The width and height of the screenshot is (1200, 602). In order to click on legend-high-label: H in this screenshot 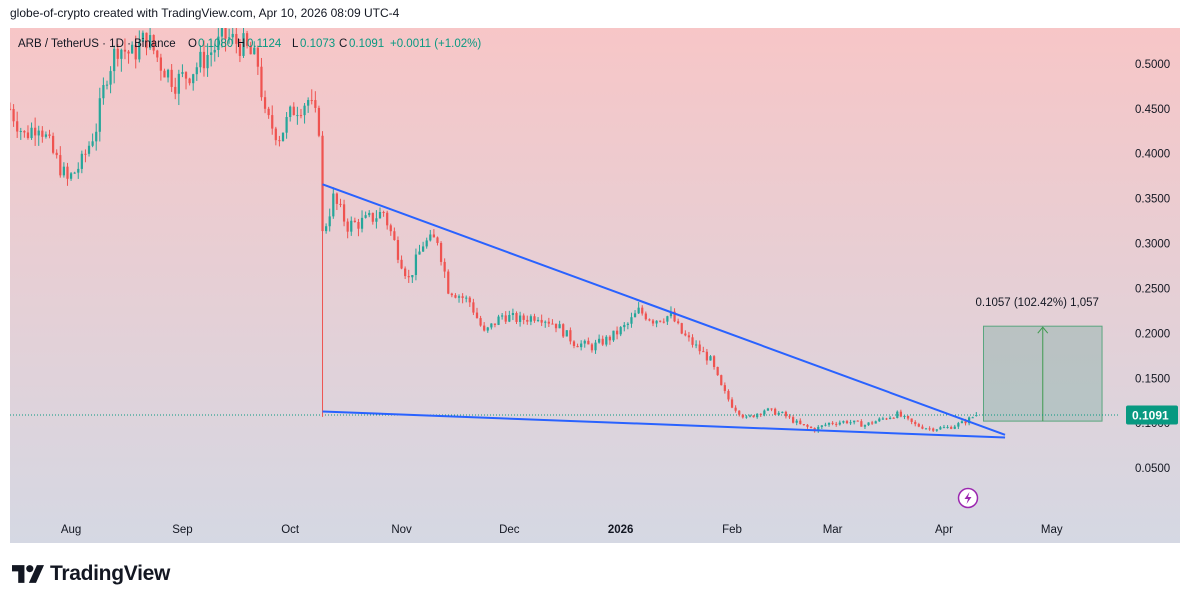, I will do `click(241, 44)`.